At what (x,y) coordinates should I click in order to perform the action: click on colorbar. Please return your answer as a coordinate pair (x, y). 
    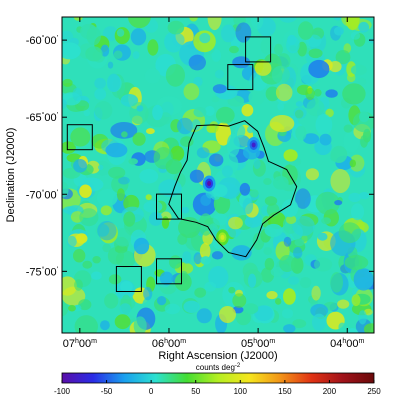
    Looking at the image, I should click on (218, 378).